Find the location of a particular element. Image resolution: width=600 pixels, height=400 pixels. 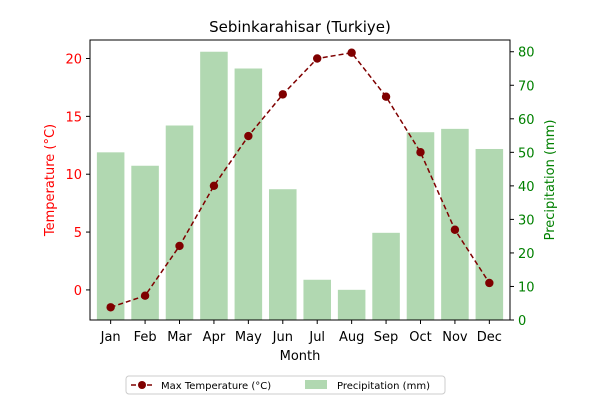

left-tick-label: 5 is located at coordinates (78, 233).